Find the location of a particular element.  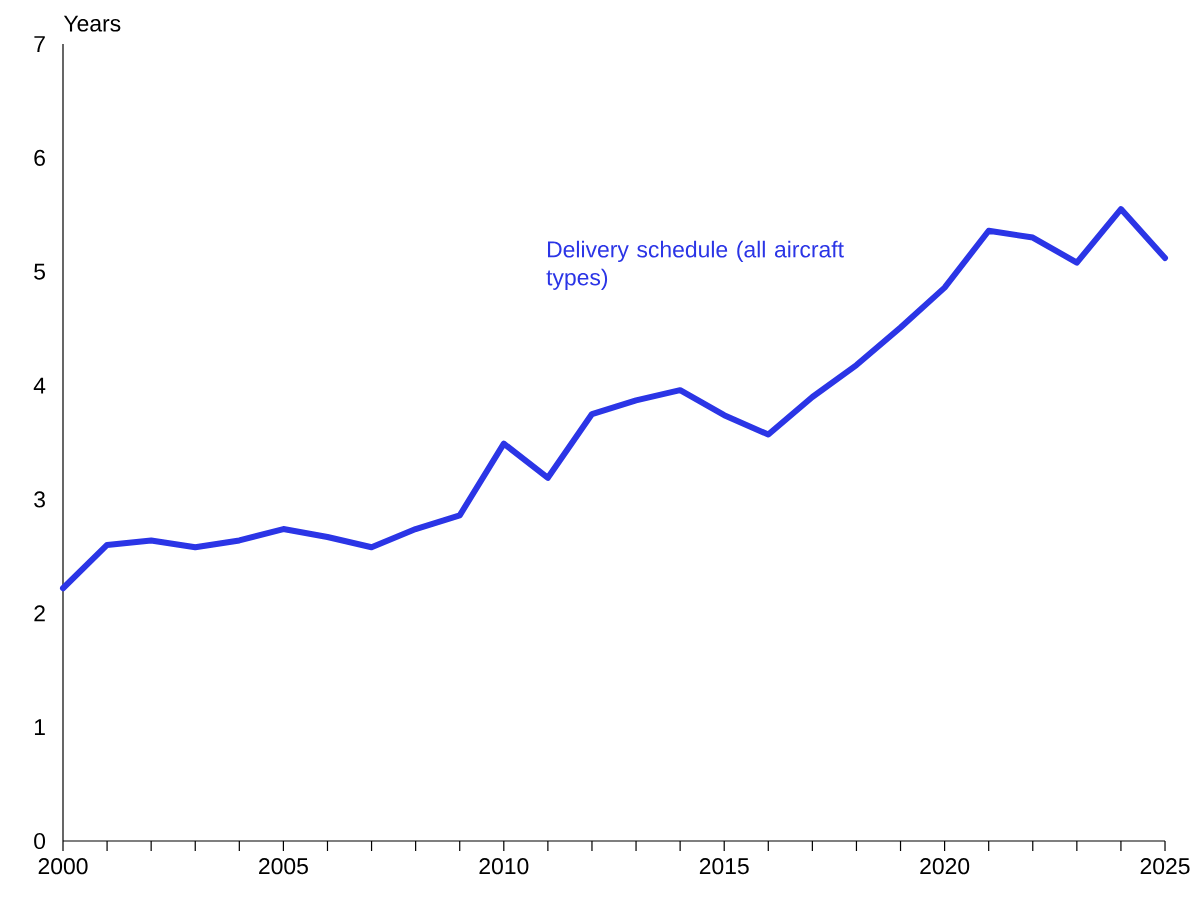

y-tick-label: 5 is located at coordinates (39, 271).